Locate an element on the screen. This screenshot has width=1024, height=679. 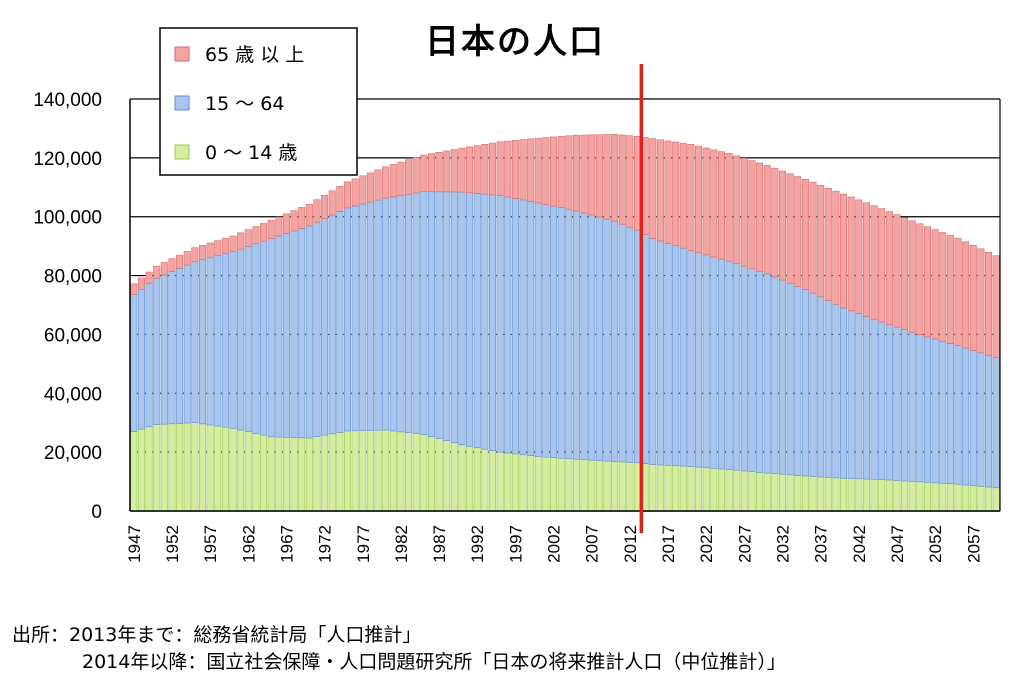
legend-box is located at coordinates (258, 101).